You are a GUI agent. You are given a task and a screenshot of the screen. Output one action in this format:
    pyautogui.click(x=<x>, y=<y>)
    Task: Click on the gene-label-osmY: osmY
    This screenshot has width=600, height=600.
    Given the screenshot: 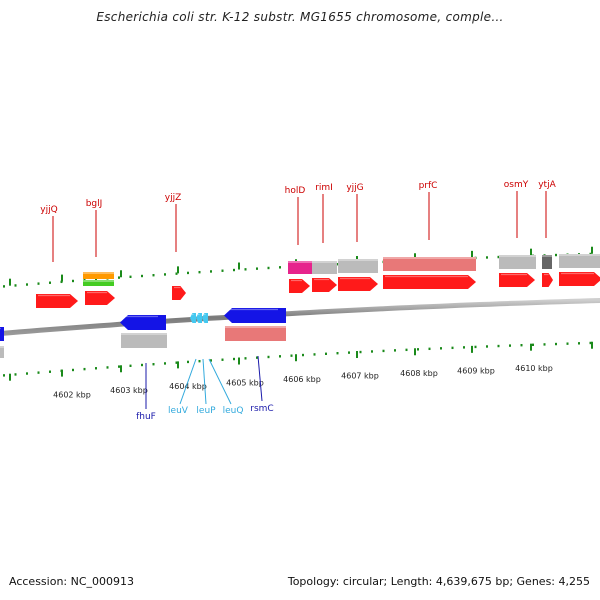 What is the action you would take?
    pyautogui.click(x=516, y=185)
    